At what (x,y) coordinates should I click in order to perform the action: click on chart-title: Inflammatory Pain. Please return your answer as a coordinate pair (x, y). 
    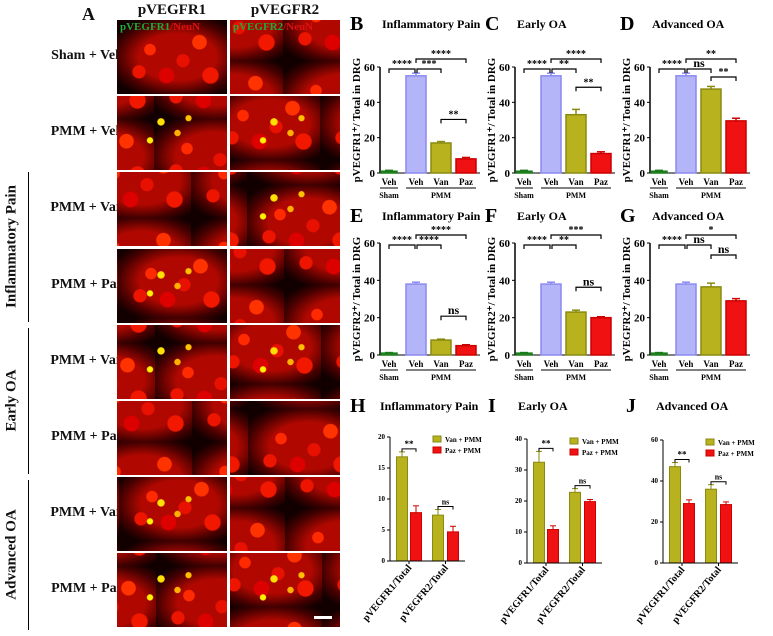
    Looking at the image, I should click on (429, 406).